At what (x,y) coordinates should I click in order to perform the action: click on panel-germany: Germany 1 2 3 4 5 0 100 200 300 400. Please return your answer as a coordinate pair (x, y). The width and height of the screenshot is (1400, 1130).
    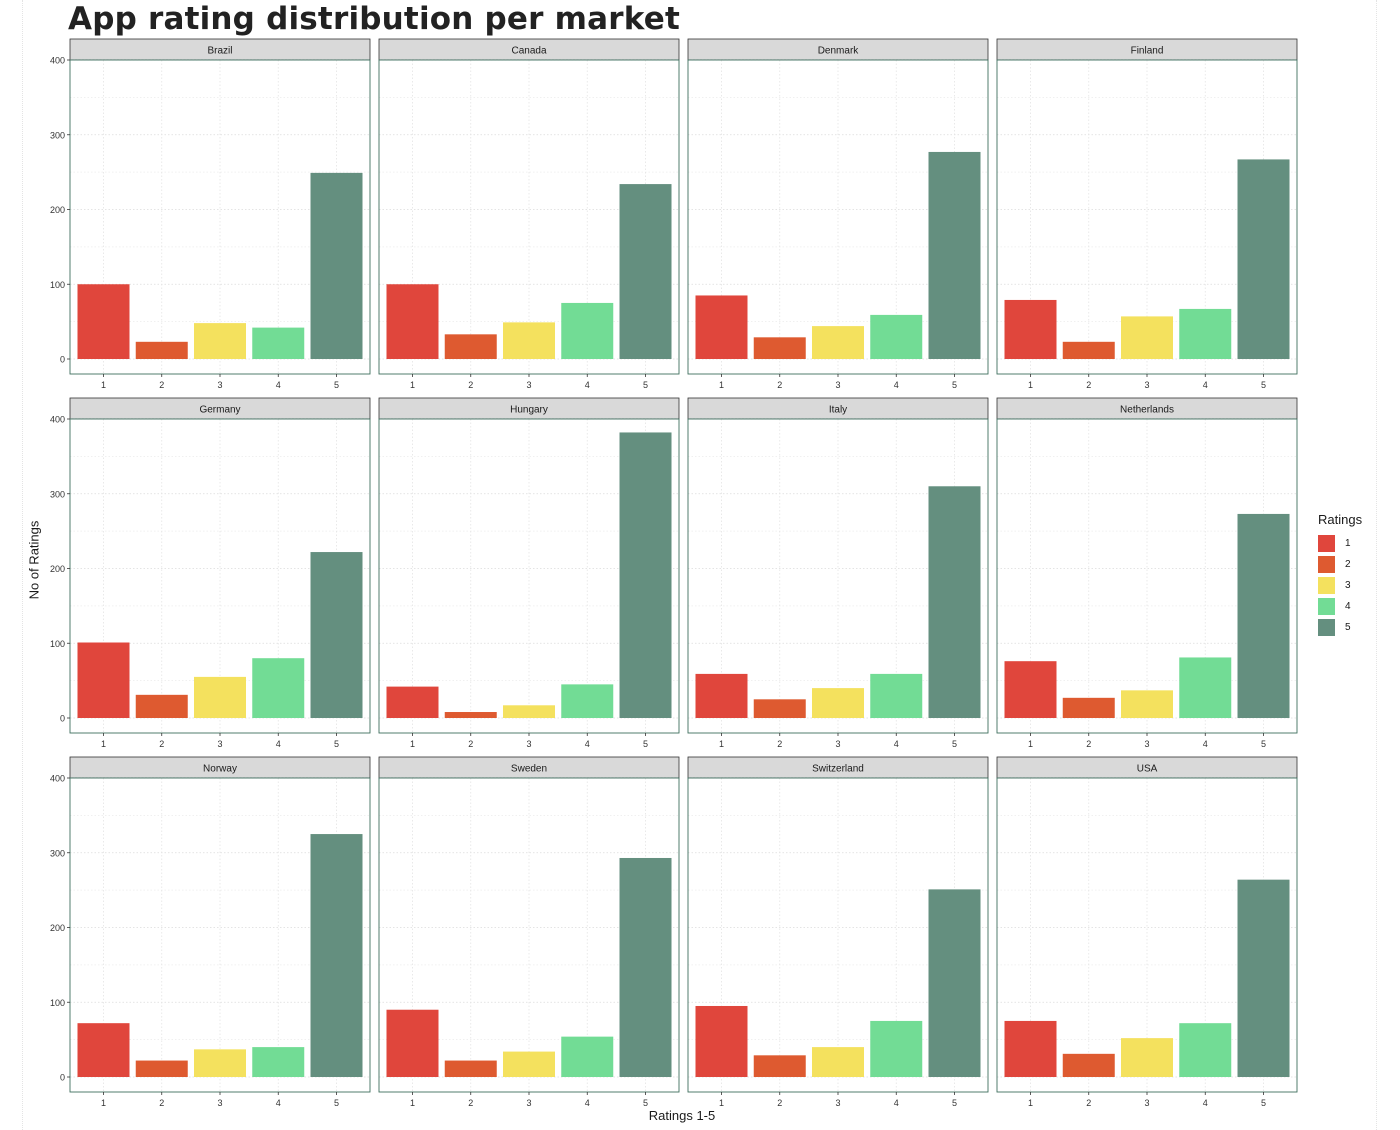
    Looking at the image, I should click on (210, 573).